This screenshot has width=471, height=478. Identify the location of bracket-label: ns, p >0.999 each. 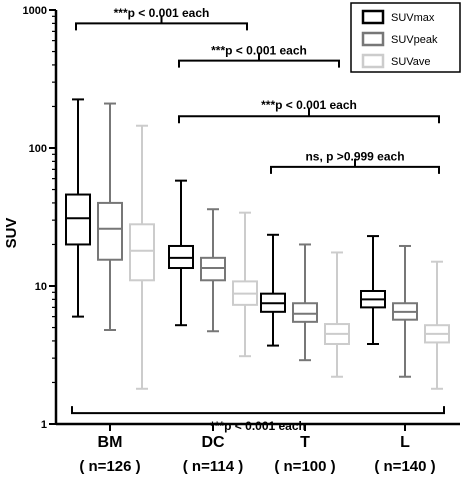
(354, 156).